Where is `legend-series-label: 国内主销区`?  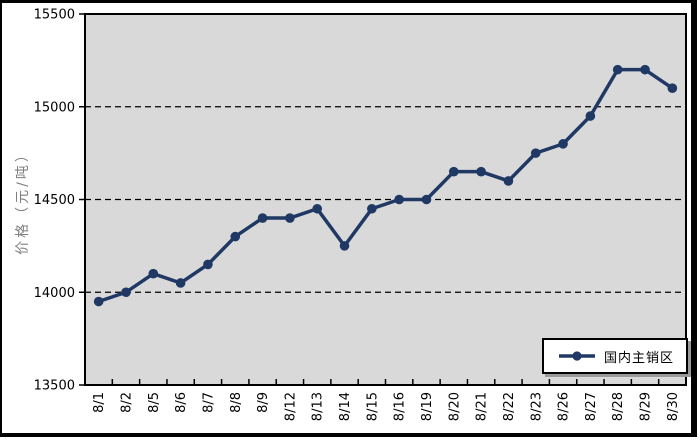 legend-series-label: 国内主销区 is located at coordinates (638, 358).